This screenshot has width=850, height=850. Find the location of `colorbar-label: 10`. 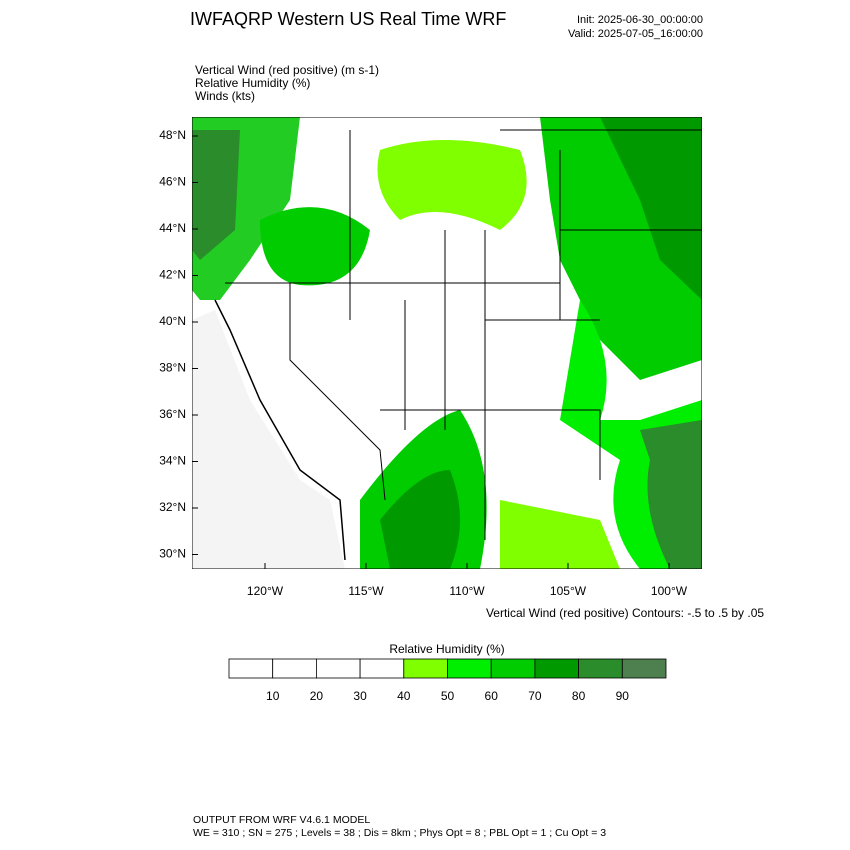

colorbar-label: 10 is located at coordinates (273, 696).